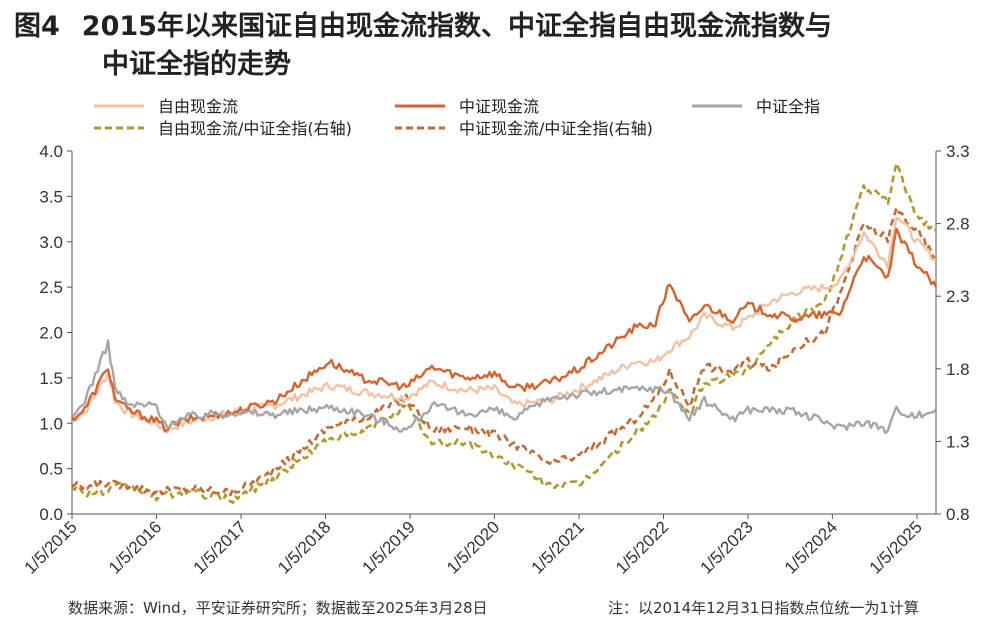  I want to click on y-left-tick-label: 1.5, so click(51, 378).